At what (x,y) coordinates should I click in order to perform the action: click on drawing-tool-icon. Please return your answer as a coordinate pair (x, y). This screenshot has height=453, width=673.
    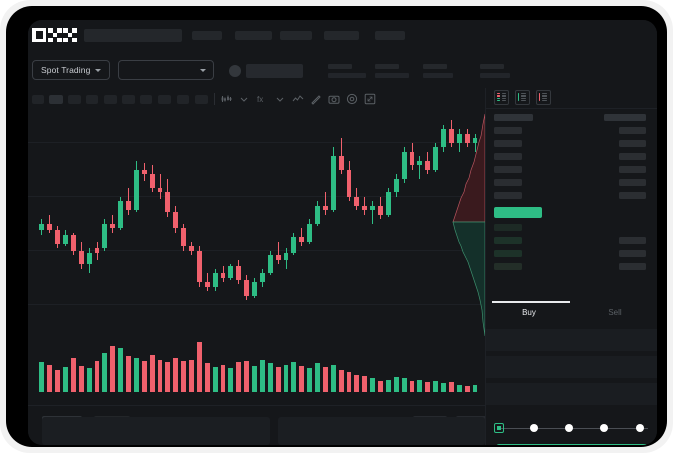
    Looking at the image, I should click on (316, 99).